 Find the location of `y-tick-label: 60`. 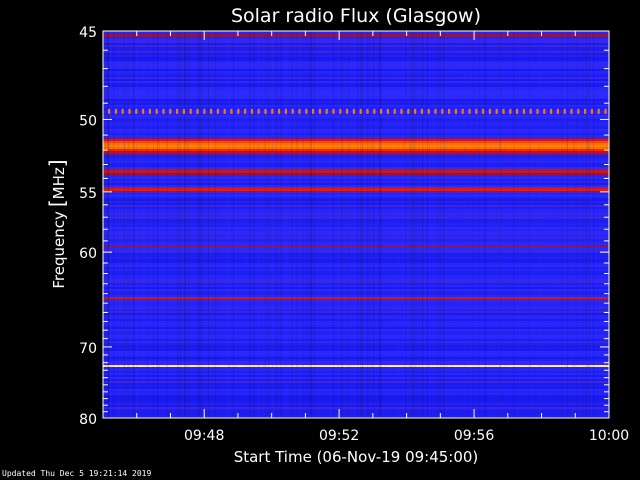

y-tick-label: 60 is located at coordinates (88, 254).